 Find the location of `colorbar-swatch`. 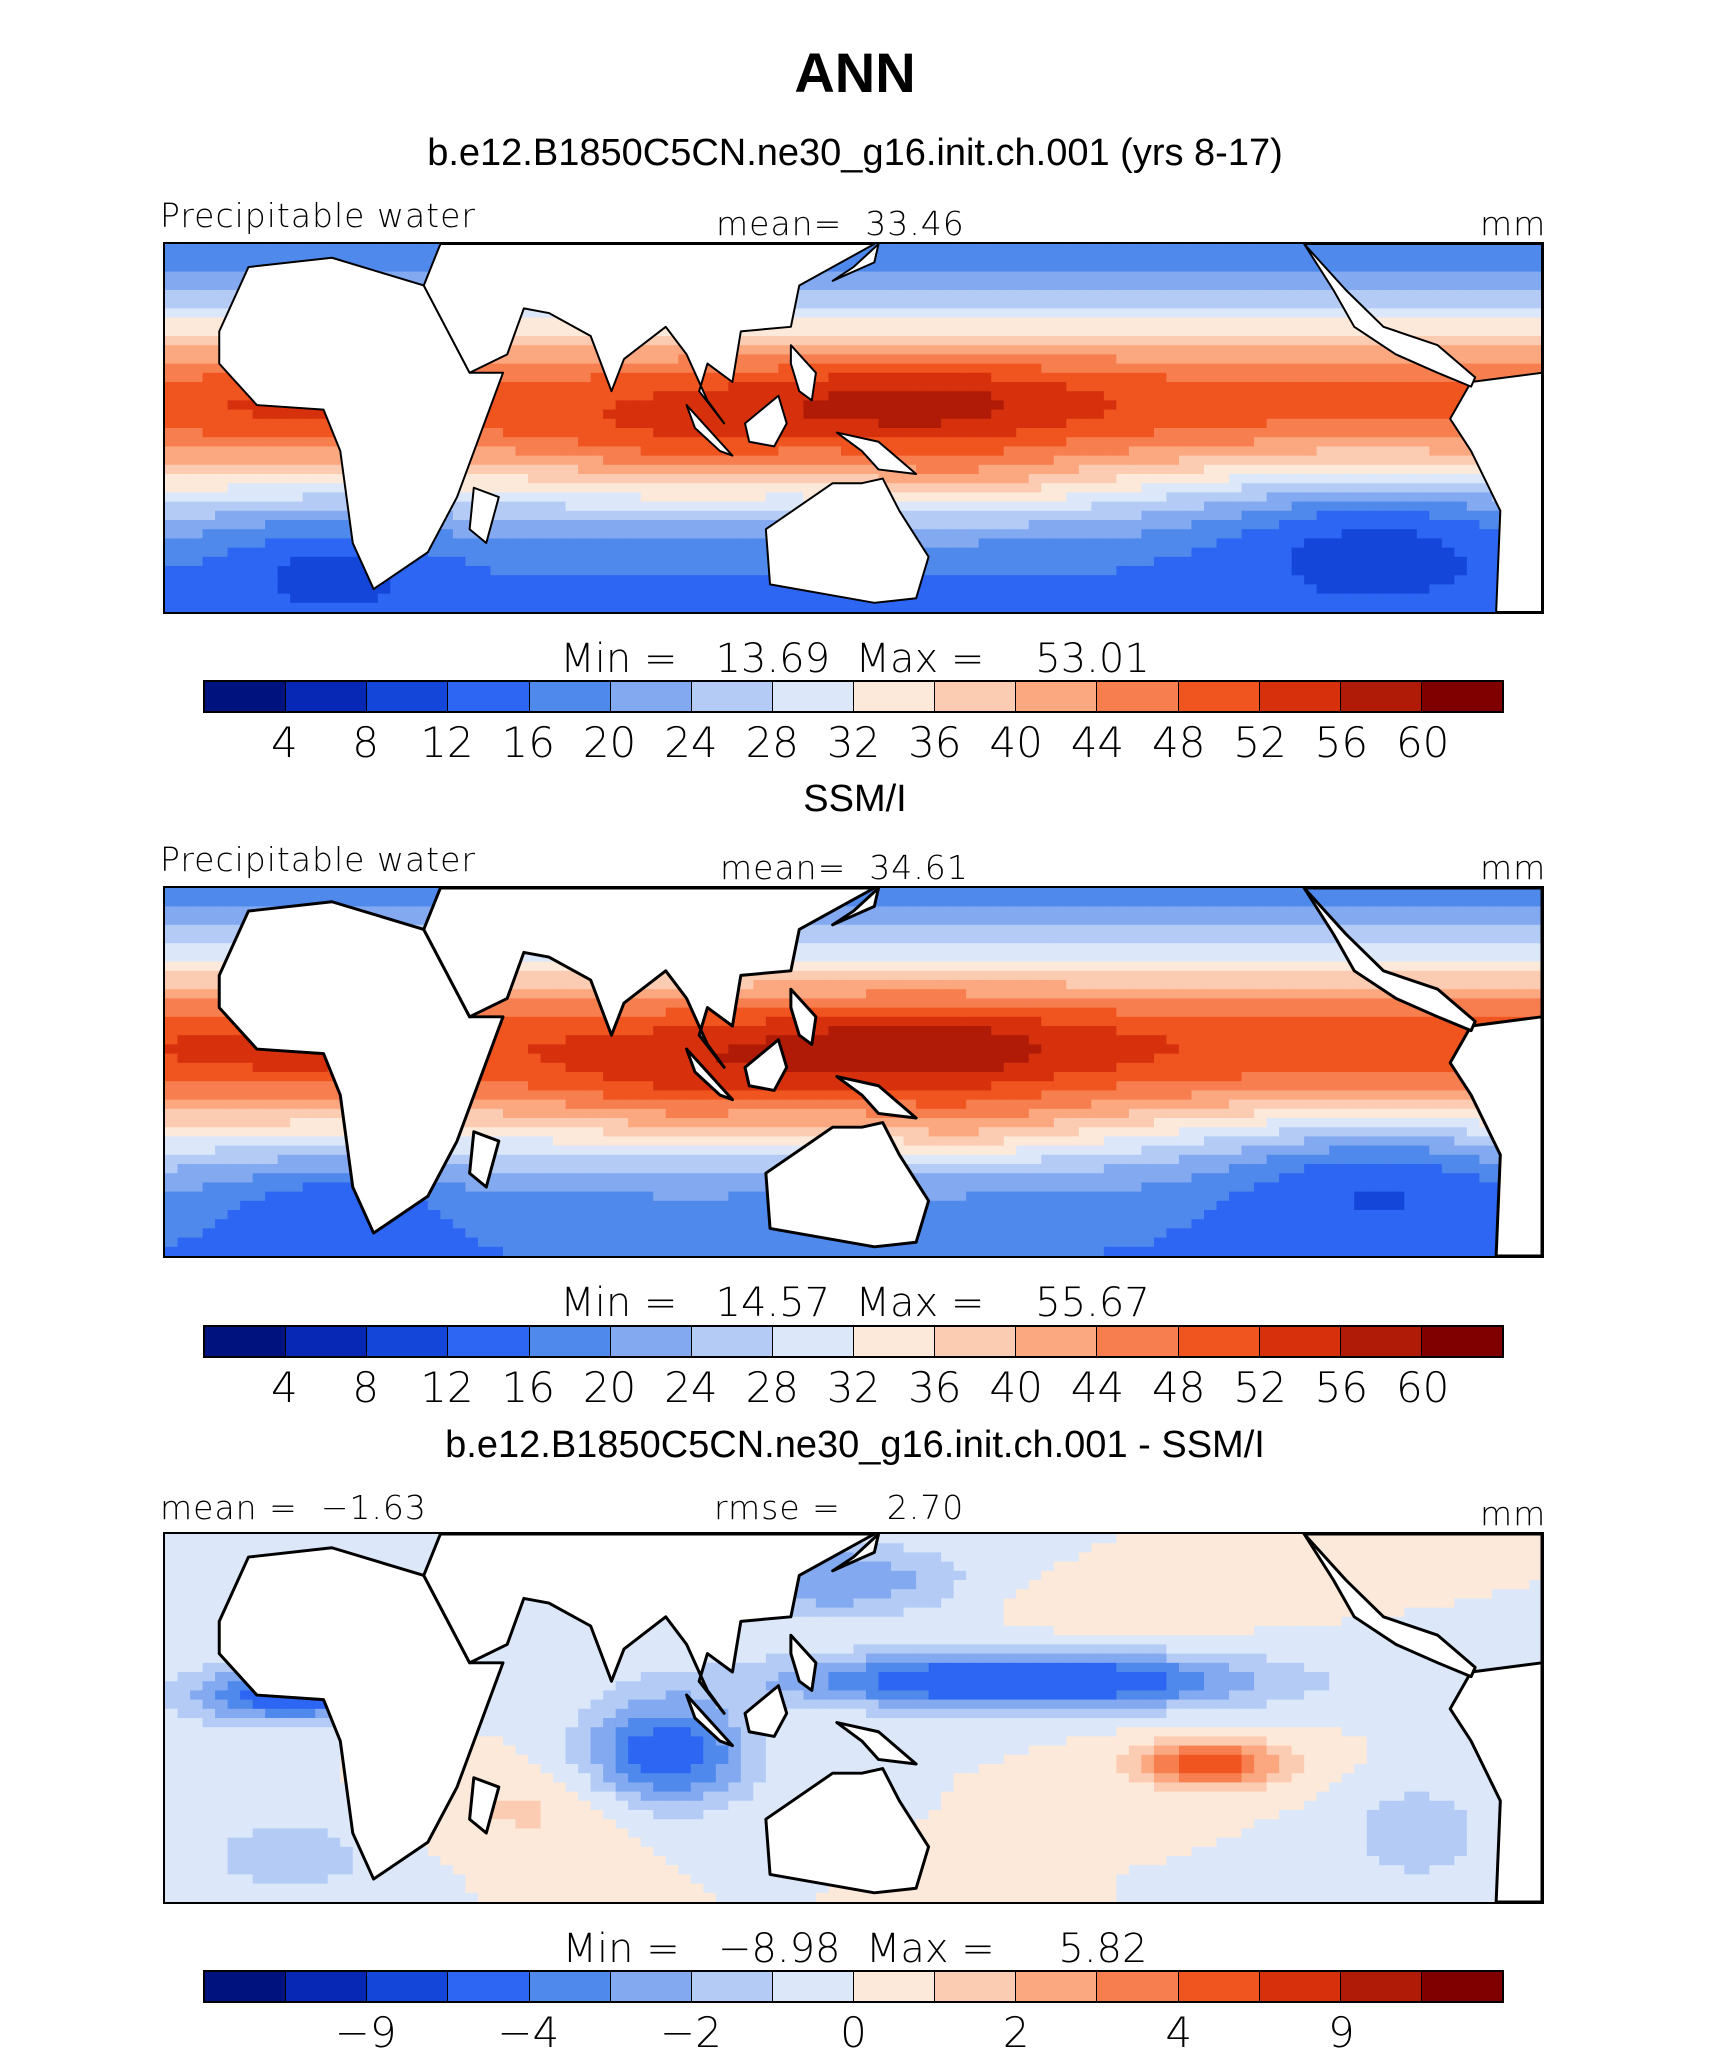

colorbar-swatch is located at coordinates (408, 696).